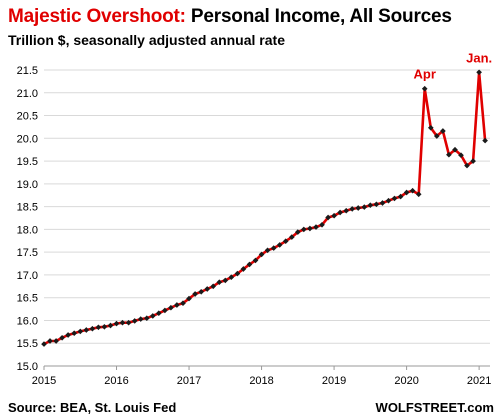 This screenshot has width=502, height=419. Describe the element at coordinates (27, 367) in the screenshot. I see `y-tick-label: 15.0` at that location.